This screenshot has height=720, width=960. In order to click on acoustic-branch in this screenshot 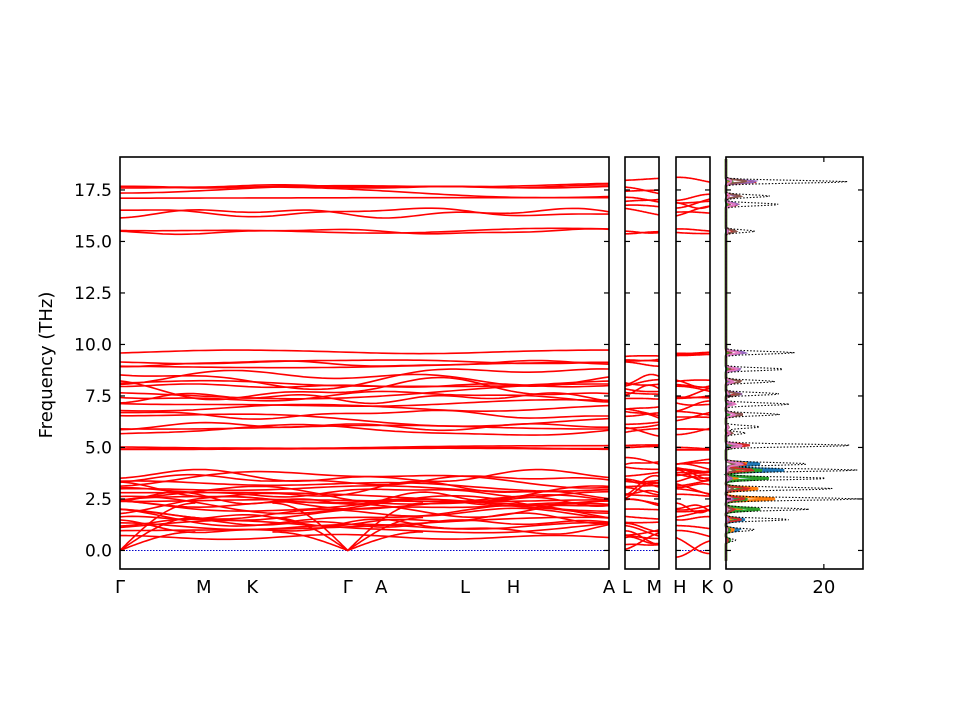, I will do `click(158, 541)`.